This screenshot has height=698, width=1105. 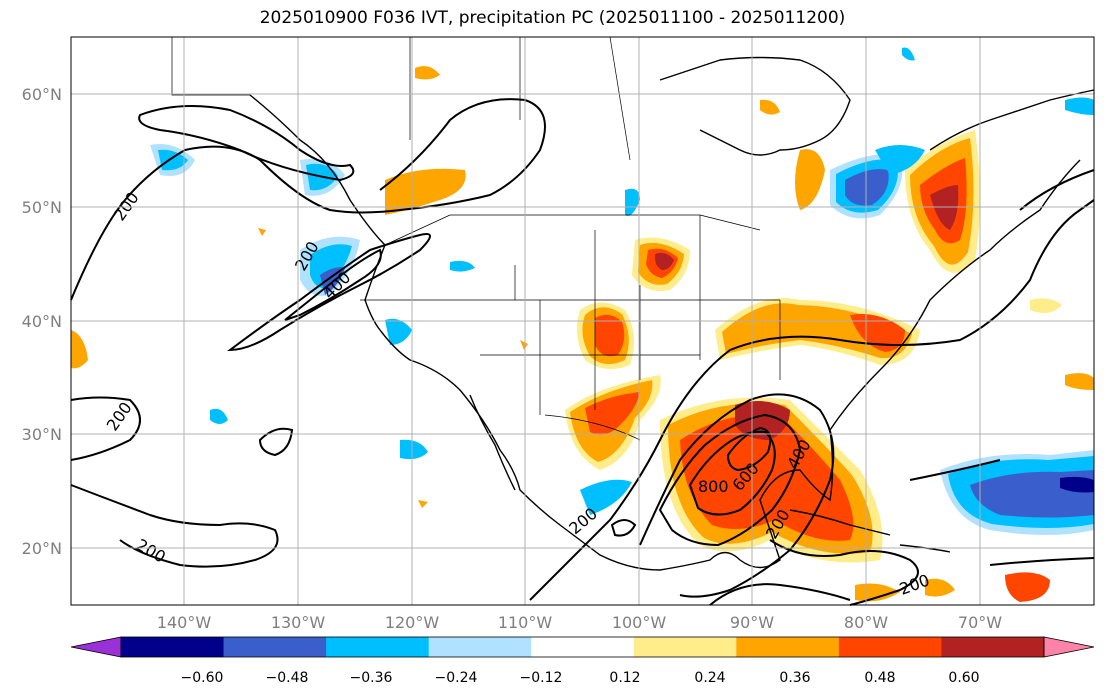 What do you see at coordinates (184, 622) in the screenshot?
I see `lon-label: 140°W` at bounding box center [184, 622].